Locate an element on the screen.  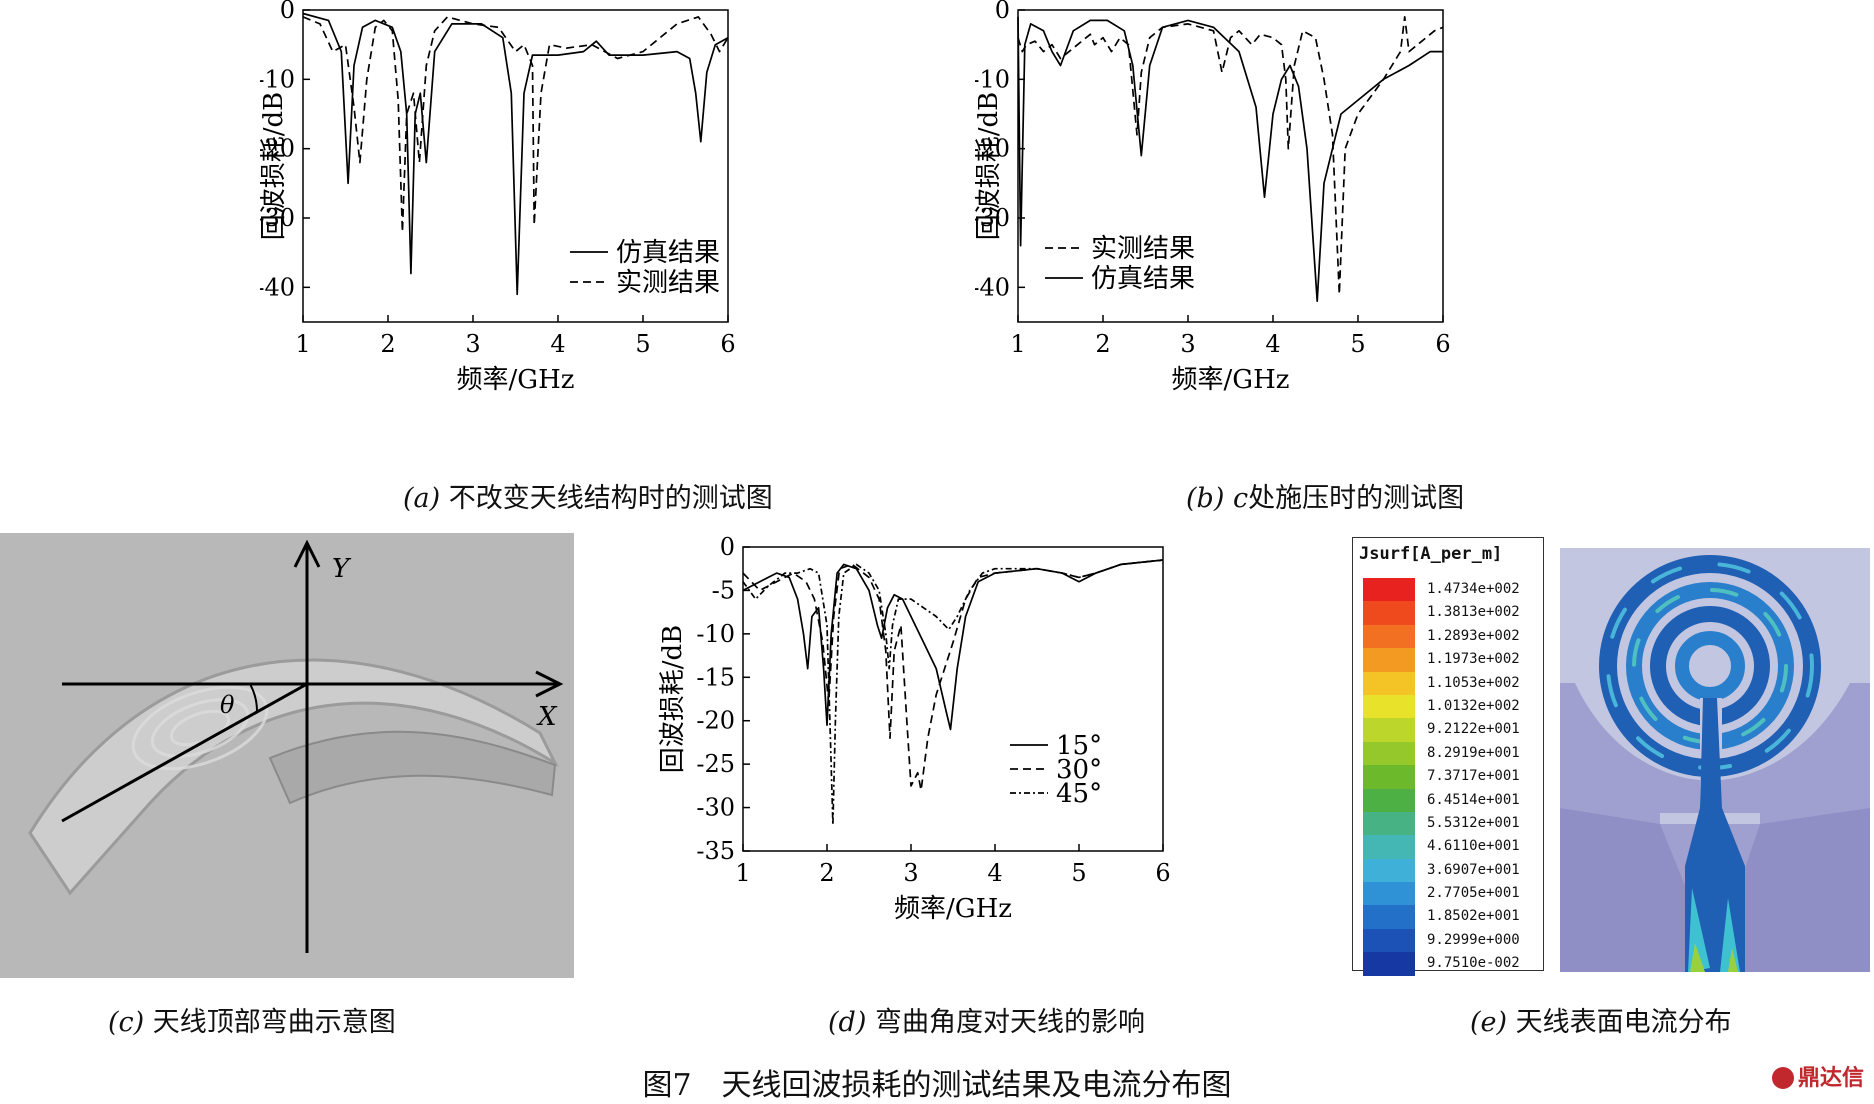
caption-d: (d) 弯曲角度对天线的影响 is located at coordinates (986, 1019).